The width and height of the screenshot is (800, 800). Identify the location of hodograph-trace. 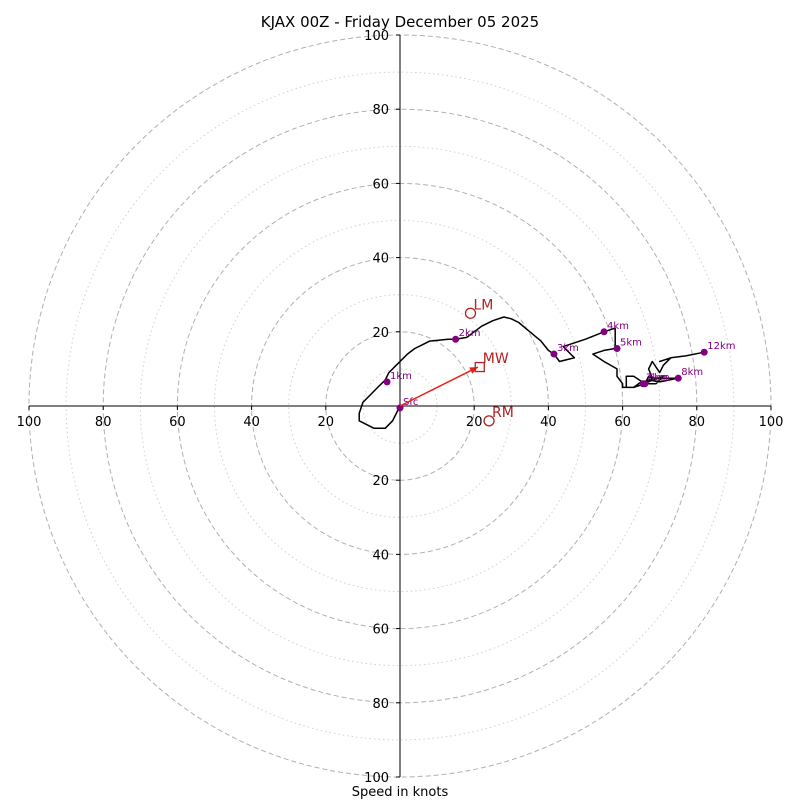
(531, 373).